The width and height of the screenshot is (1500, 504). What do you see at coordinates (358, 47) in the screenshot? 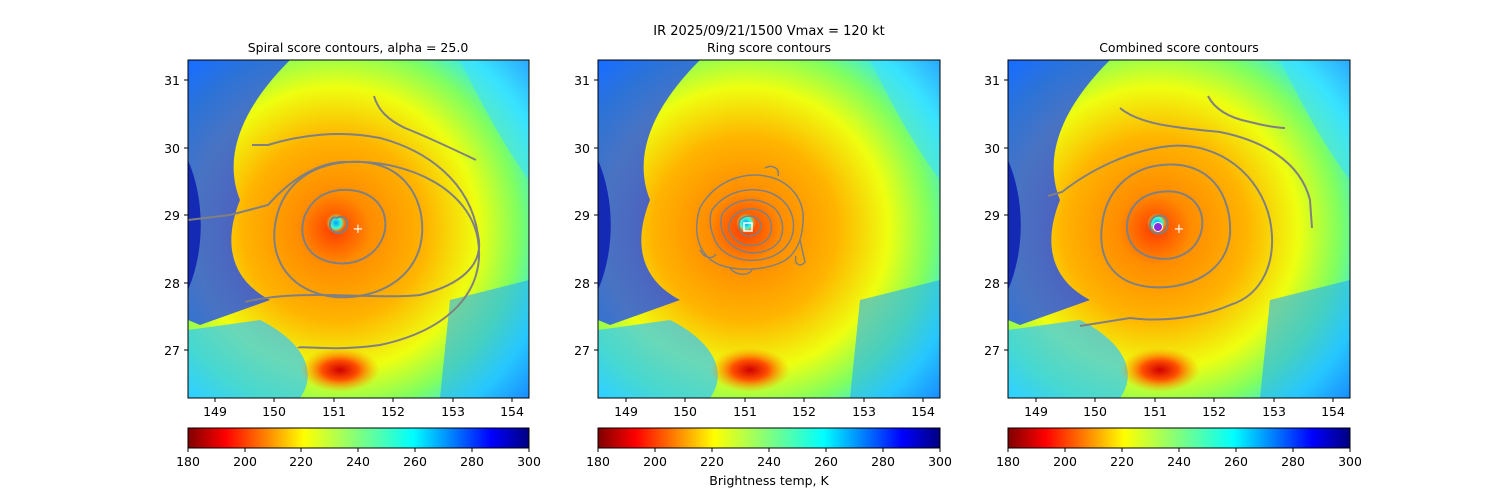
I see `panel-title: Spiral score contours, alpha = 25.0` at bounding box center [358, 47].